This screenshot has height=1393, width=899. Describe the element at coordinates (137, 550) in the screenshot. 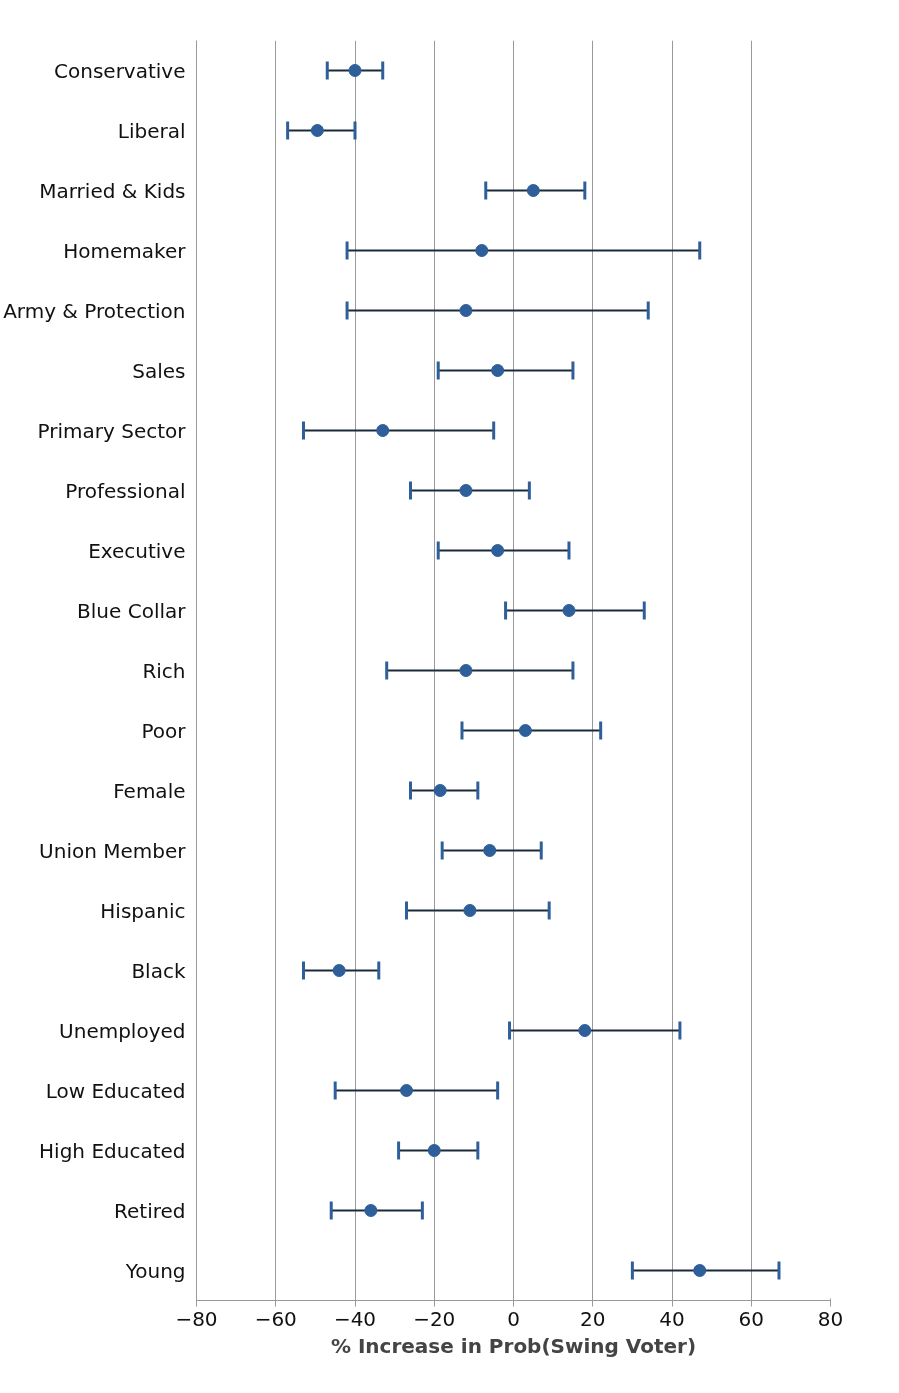

I see `y-tick-label: Executive` at that location.